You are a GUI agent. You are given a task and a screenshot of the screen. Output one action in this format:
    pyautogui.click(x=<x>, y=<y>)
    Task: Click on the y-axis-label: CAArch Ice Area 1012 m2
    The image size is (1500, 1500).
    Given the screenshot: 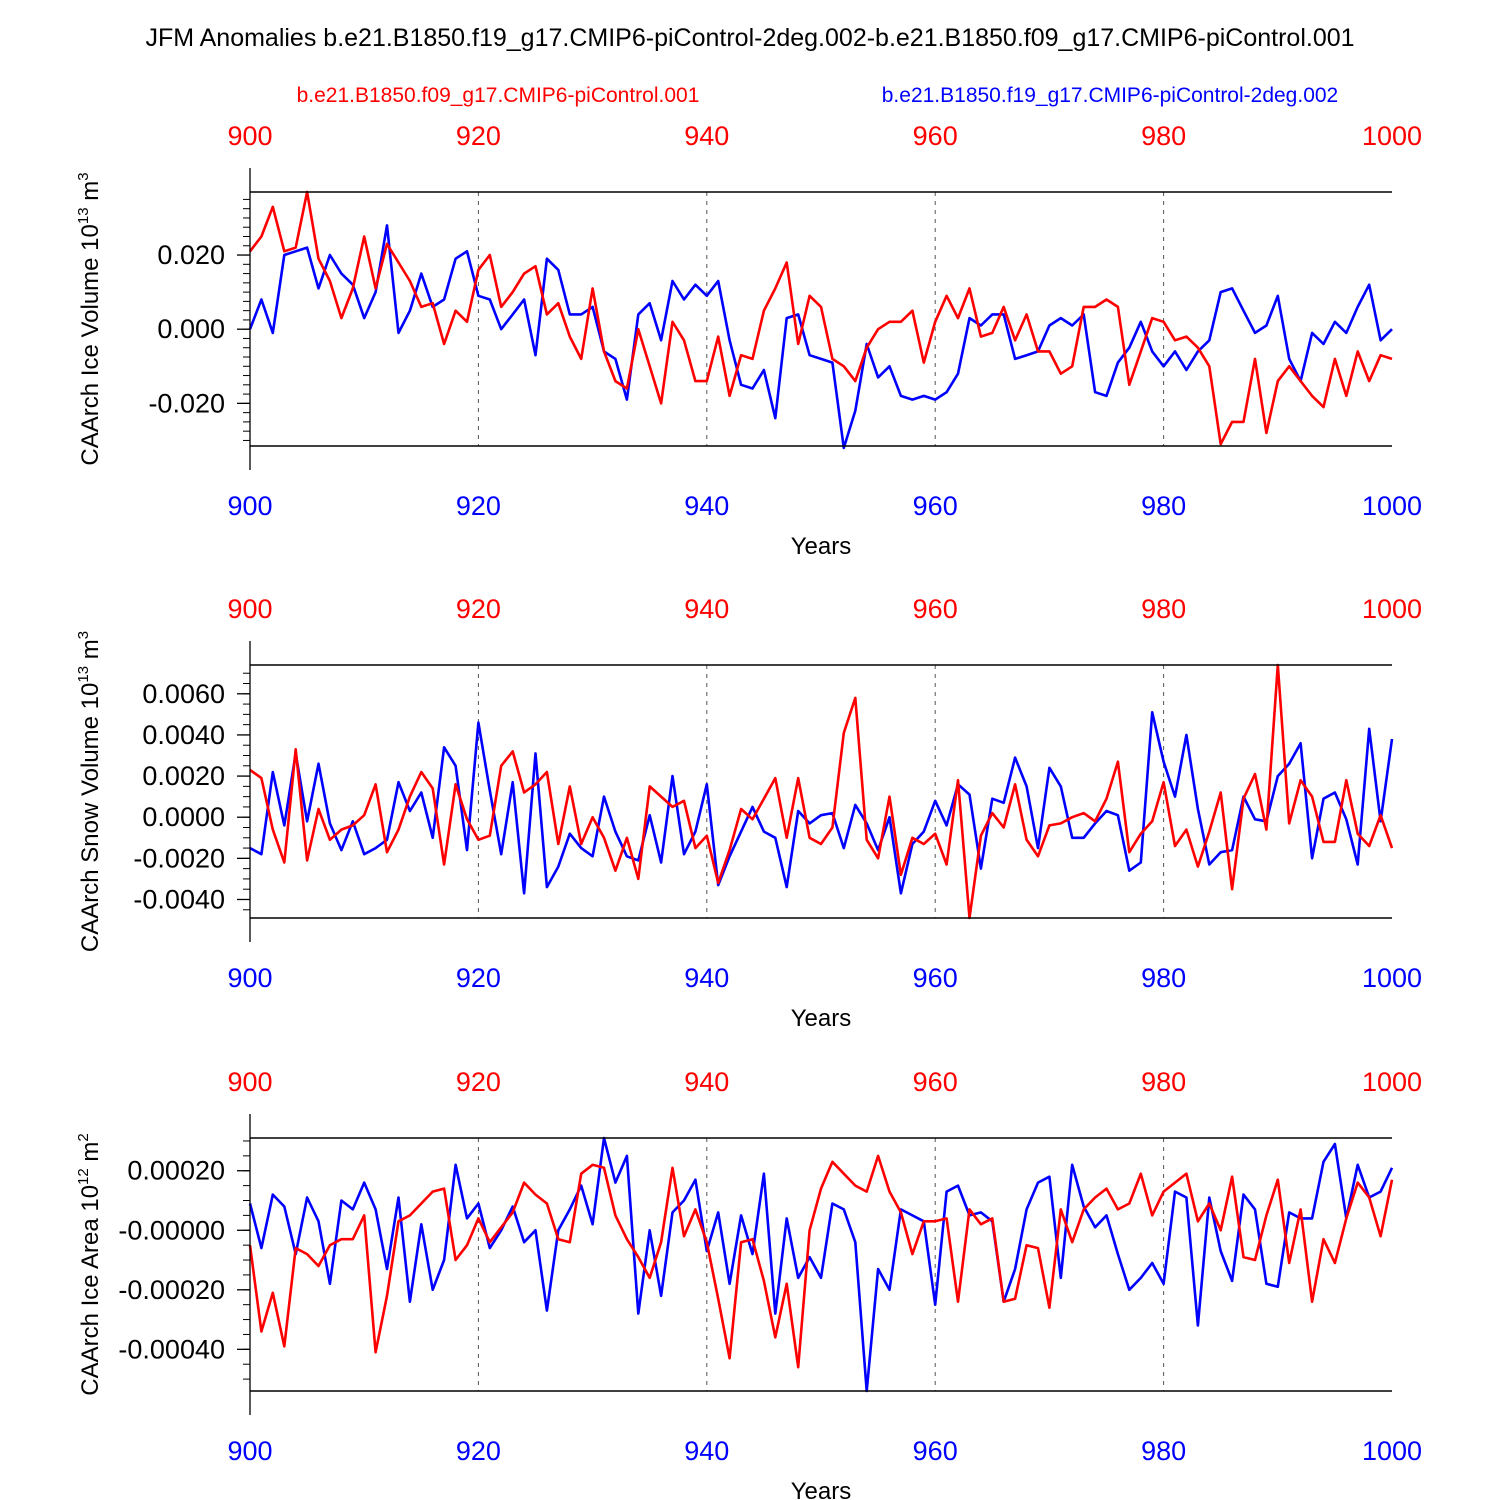 What is the action you would take?
    pyautogui.click(x=89, y=1264)
    